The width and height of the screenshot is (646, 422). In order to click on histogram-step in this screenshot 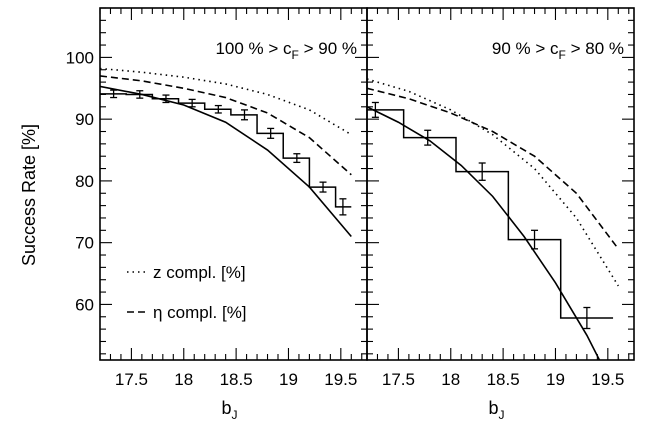, I will do `click(226, 150)`.